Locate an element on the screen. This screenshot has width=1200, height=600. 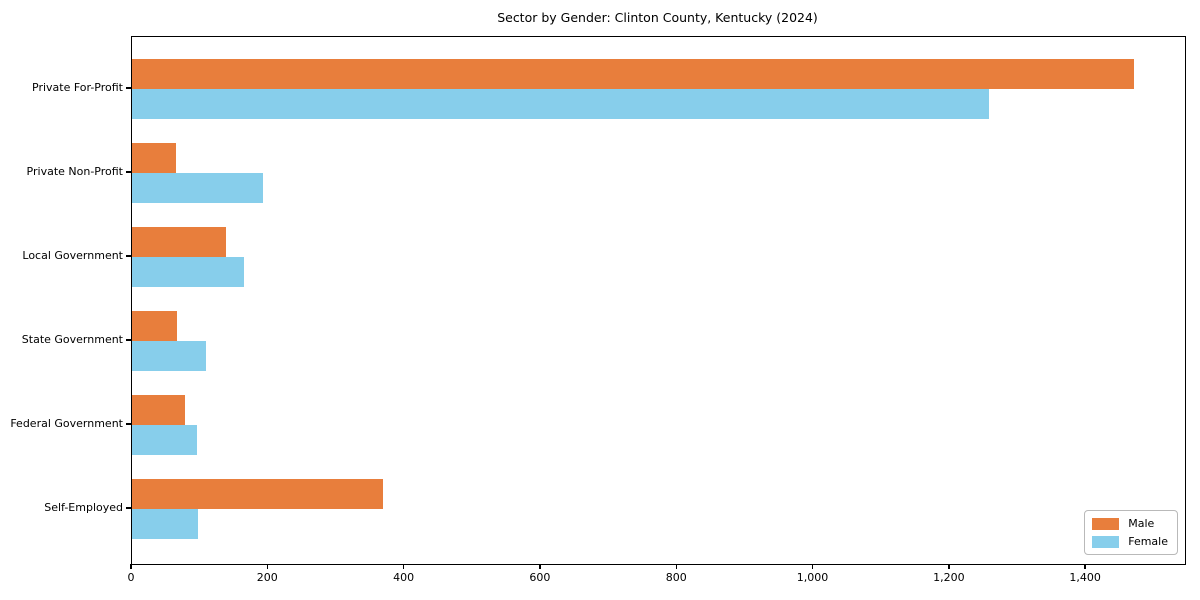
y-tick-label: Private Non-Profit is located at coordinates (74, 171).